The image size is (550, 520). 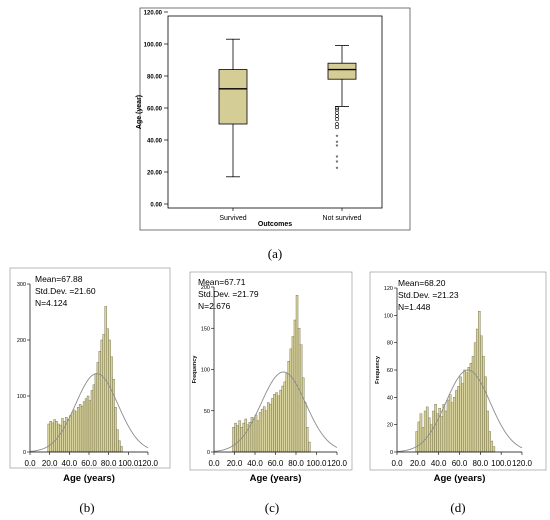 I want to click on y-tick-label: 150, so click(x=205, y=329).